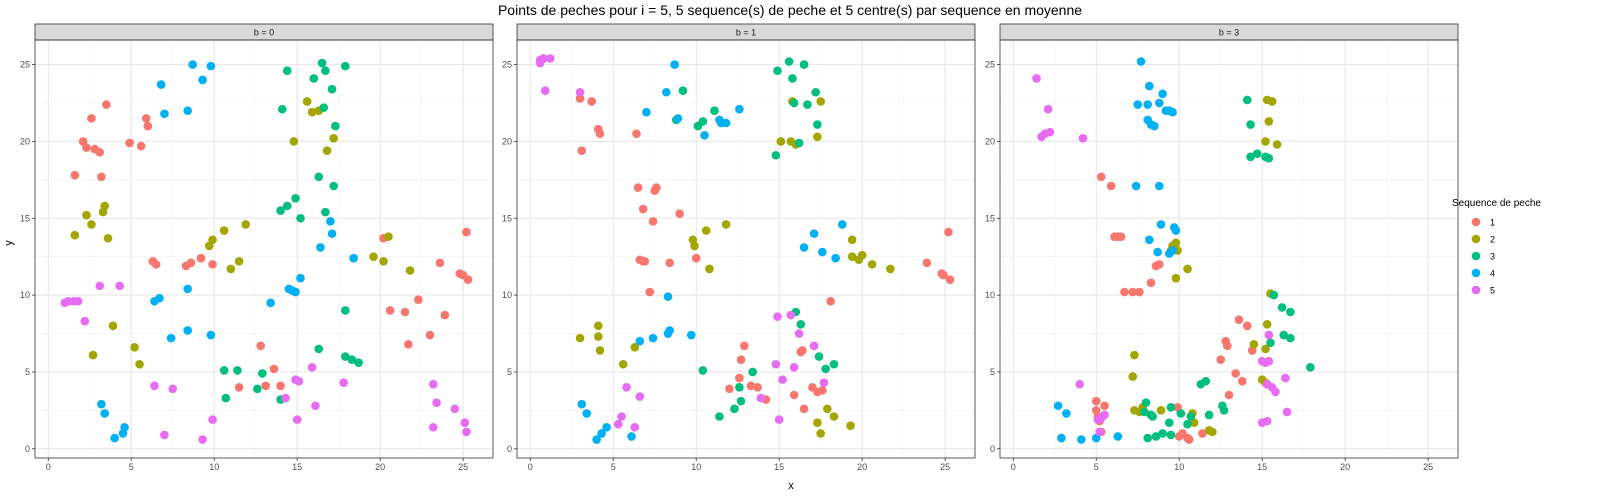  Describe the element at coordinates (27, 372) in the screenshot. I see `y-tick-label: 5` at that location.